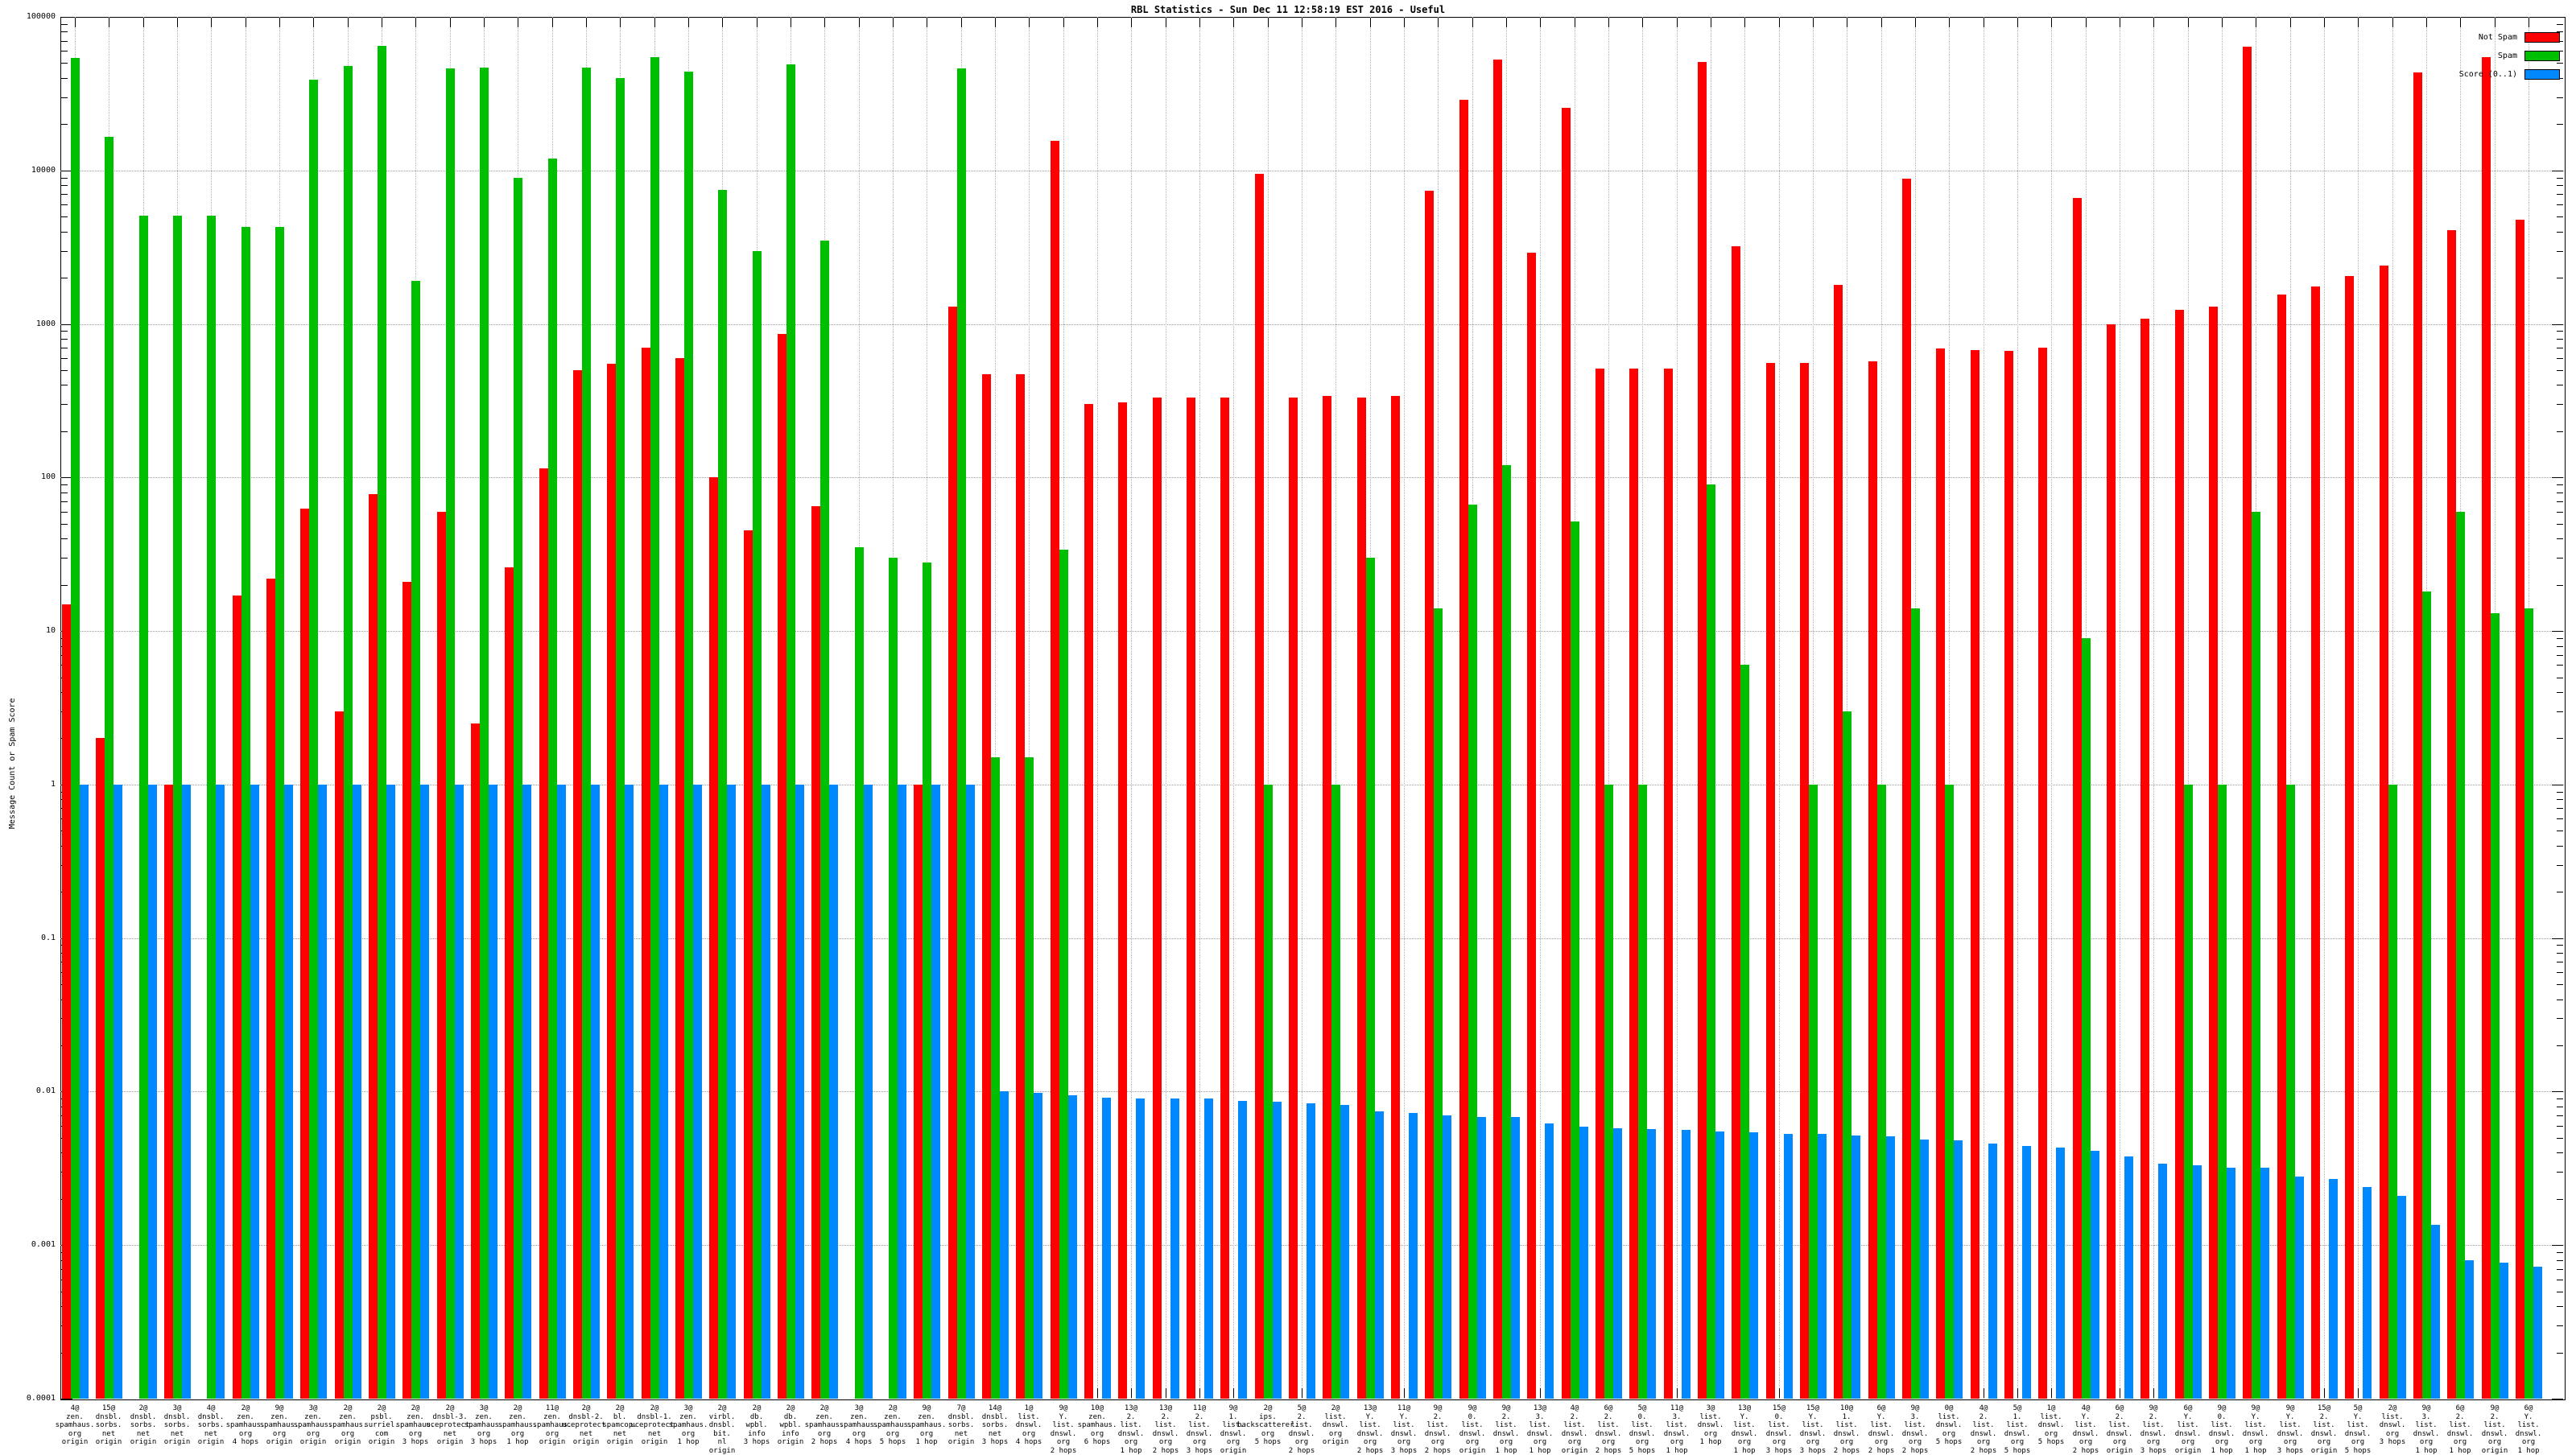 Image resolution: width=2576 pixels, height=1455 pixels. I want to click on legend-swatch-score-icon, so click(2542, 74).